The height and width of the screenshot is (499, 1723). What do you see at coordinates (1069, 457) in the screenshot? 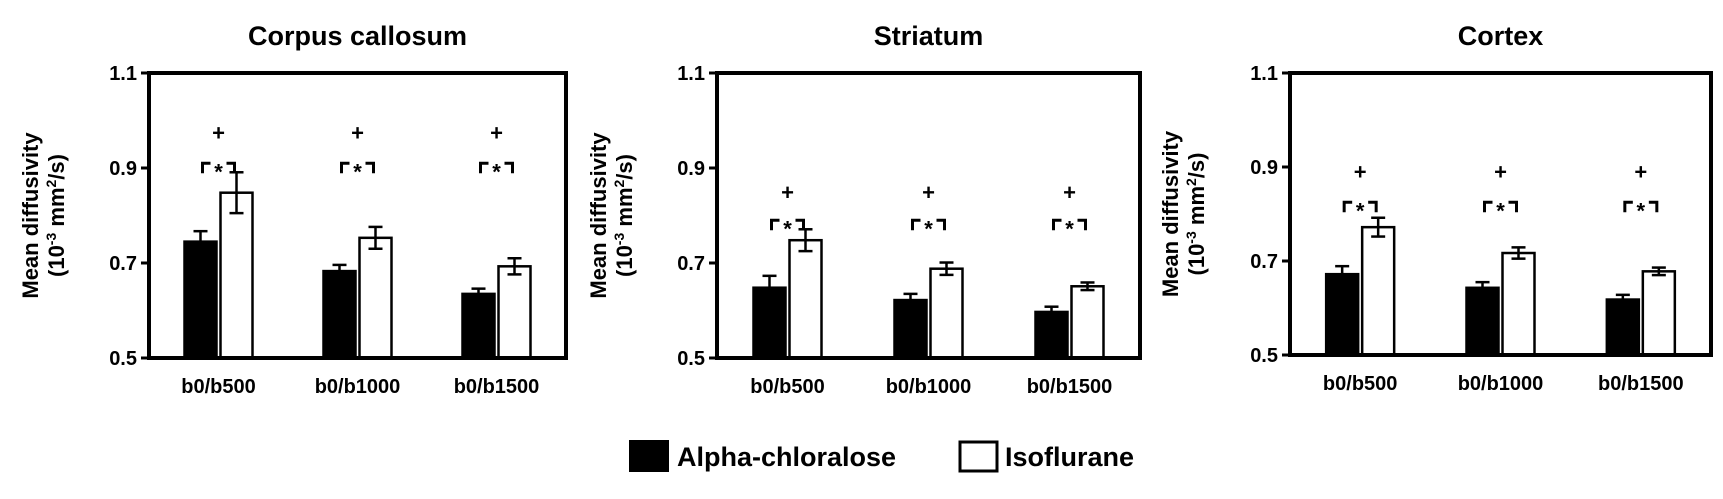
I see `legend-label-isoflurane: Isoflurane` at bounding box center [1069, 457].